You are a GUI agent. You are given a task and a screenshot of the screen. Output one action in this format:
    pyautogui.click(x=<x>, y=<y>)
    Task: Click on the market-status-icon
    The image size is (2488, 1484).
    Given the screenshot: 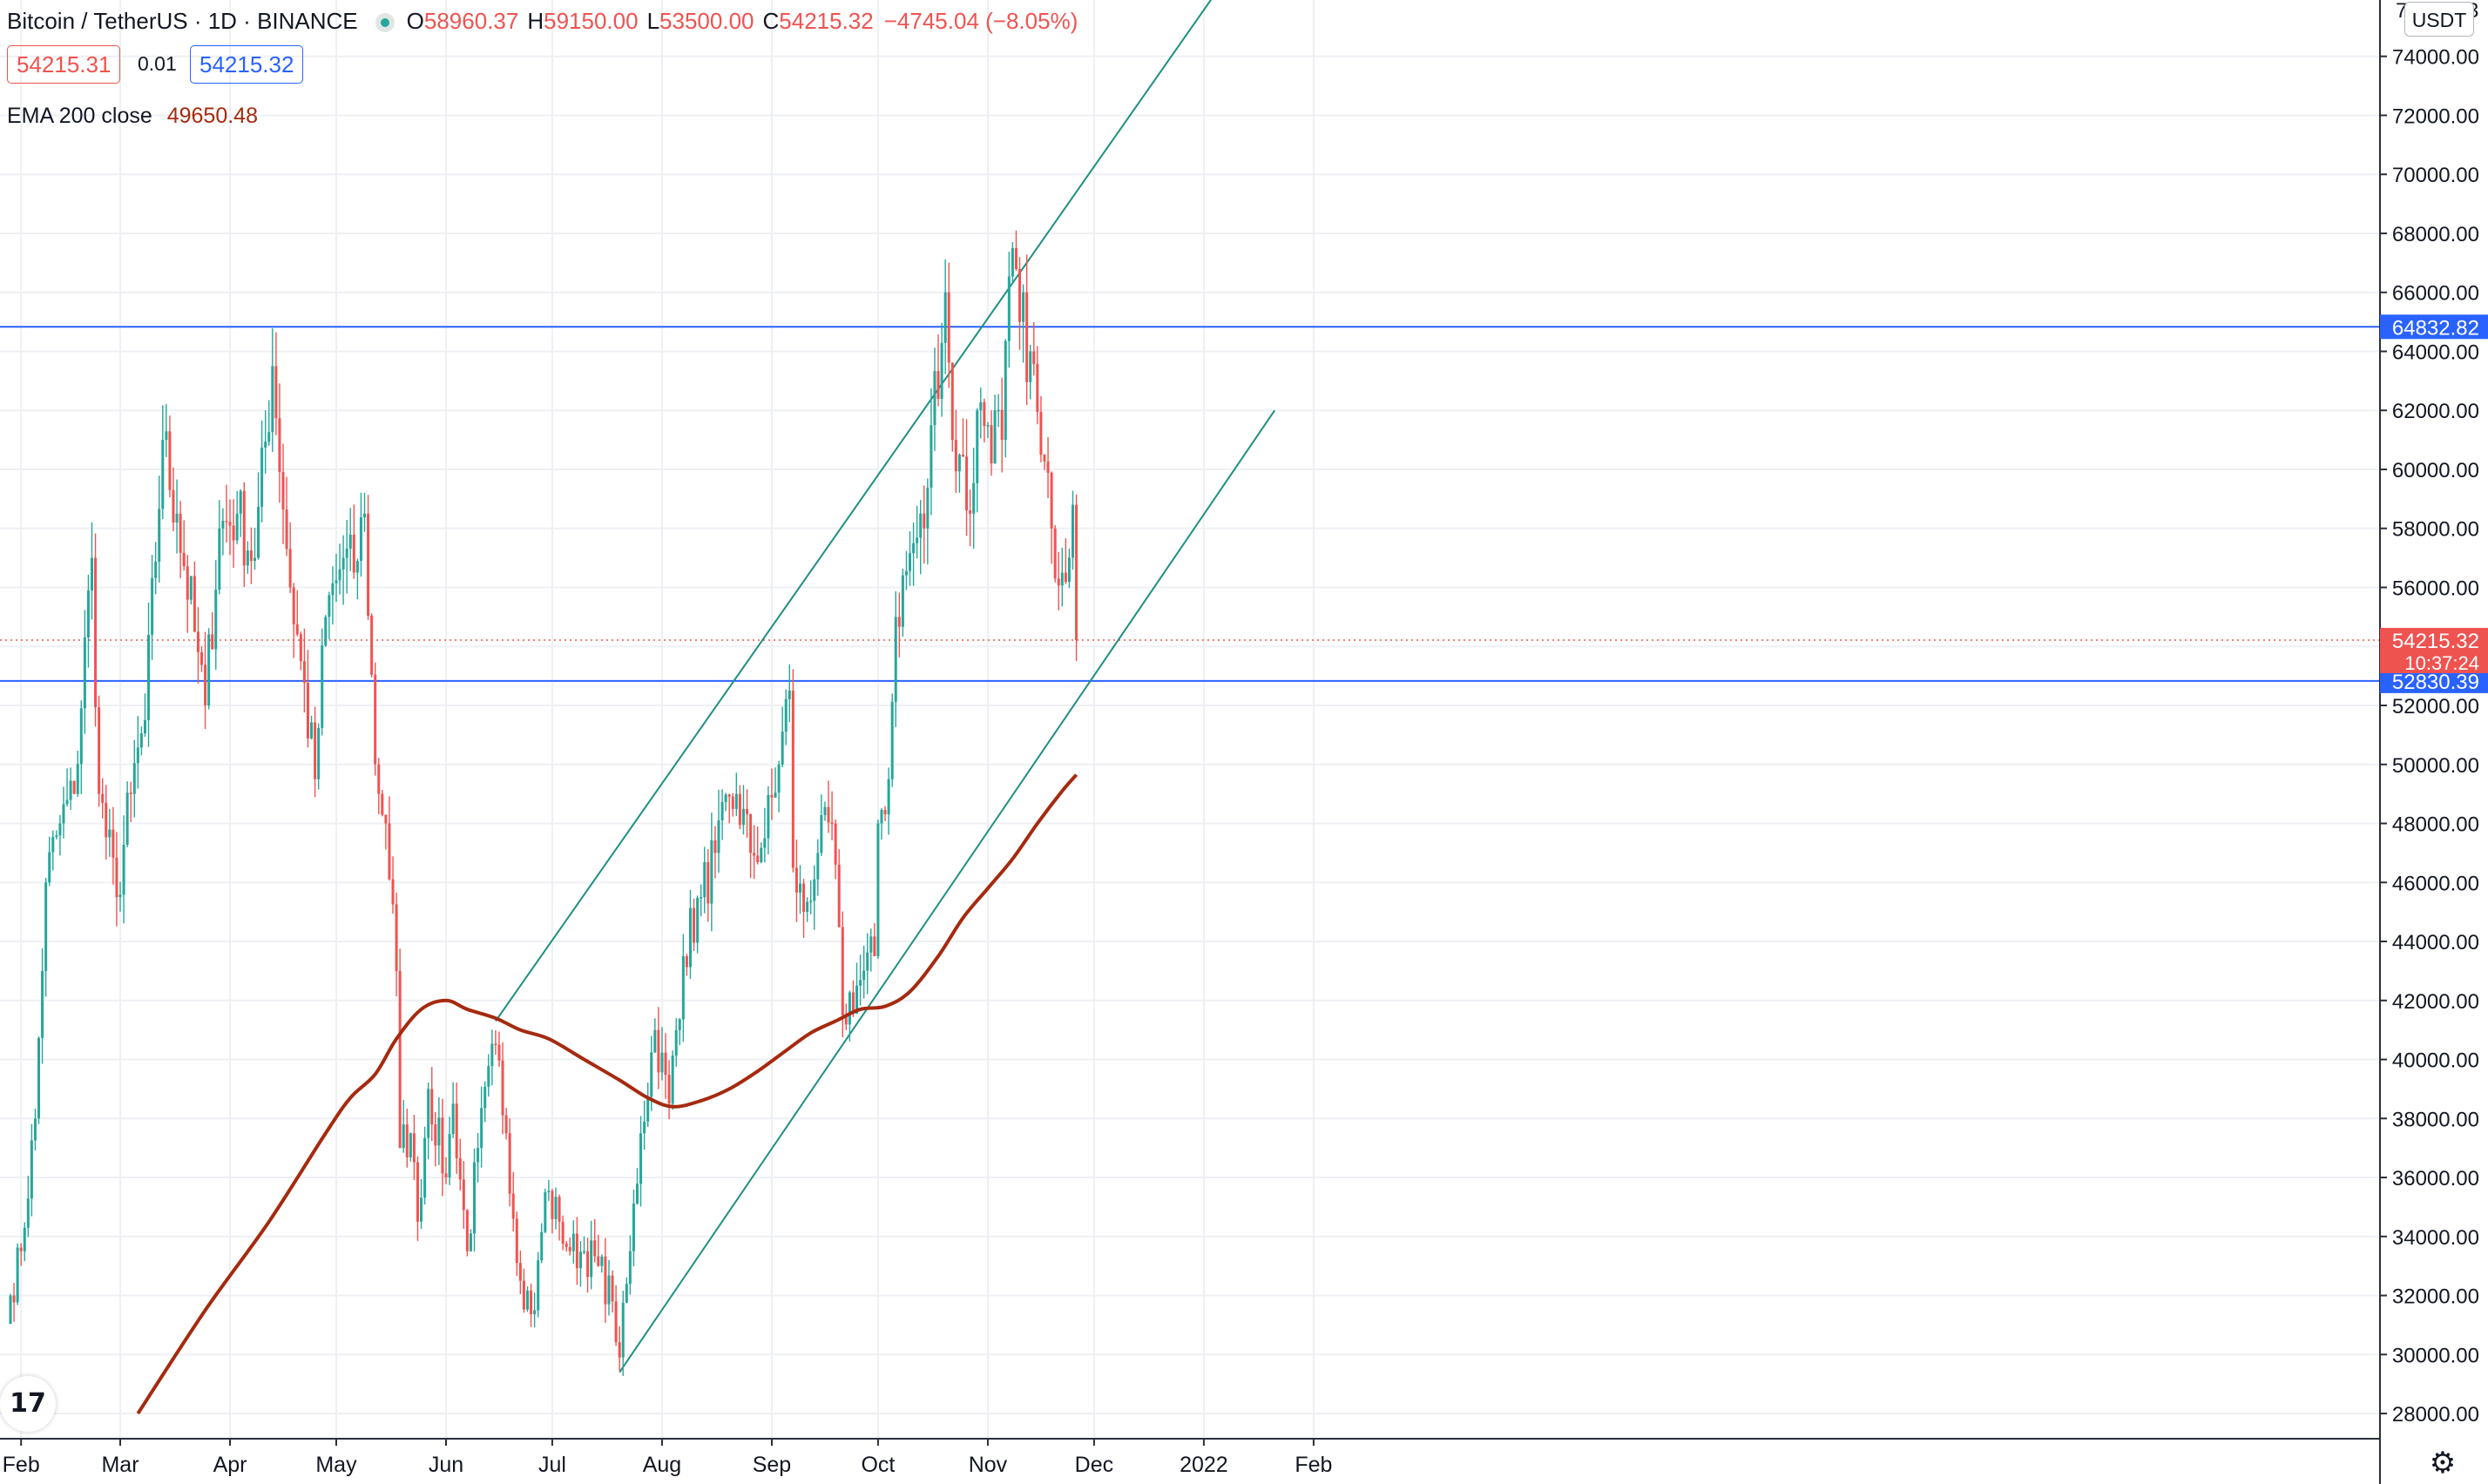 What is the action you would take?
    pyautogui.click(x=385, y=23)
    